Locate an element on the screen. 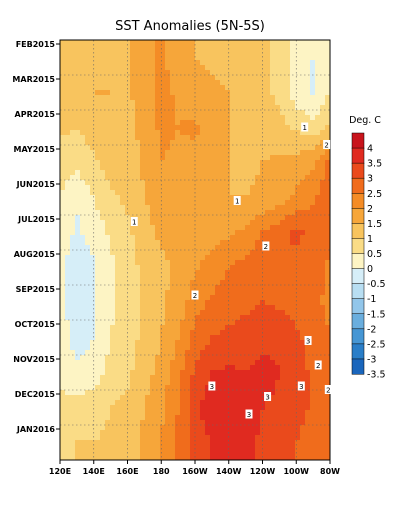 This screenshot has width=400, height=511. contour-label-box is located at coordinates (327, 144).